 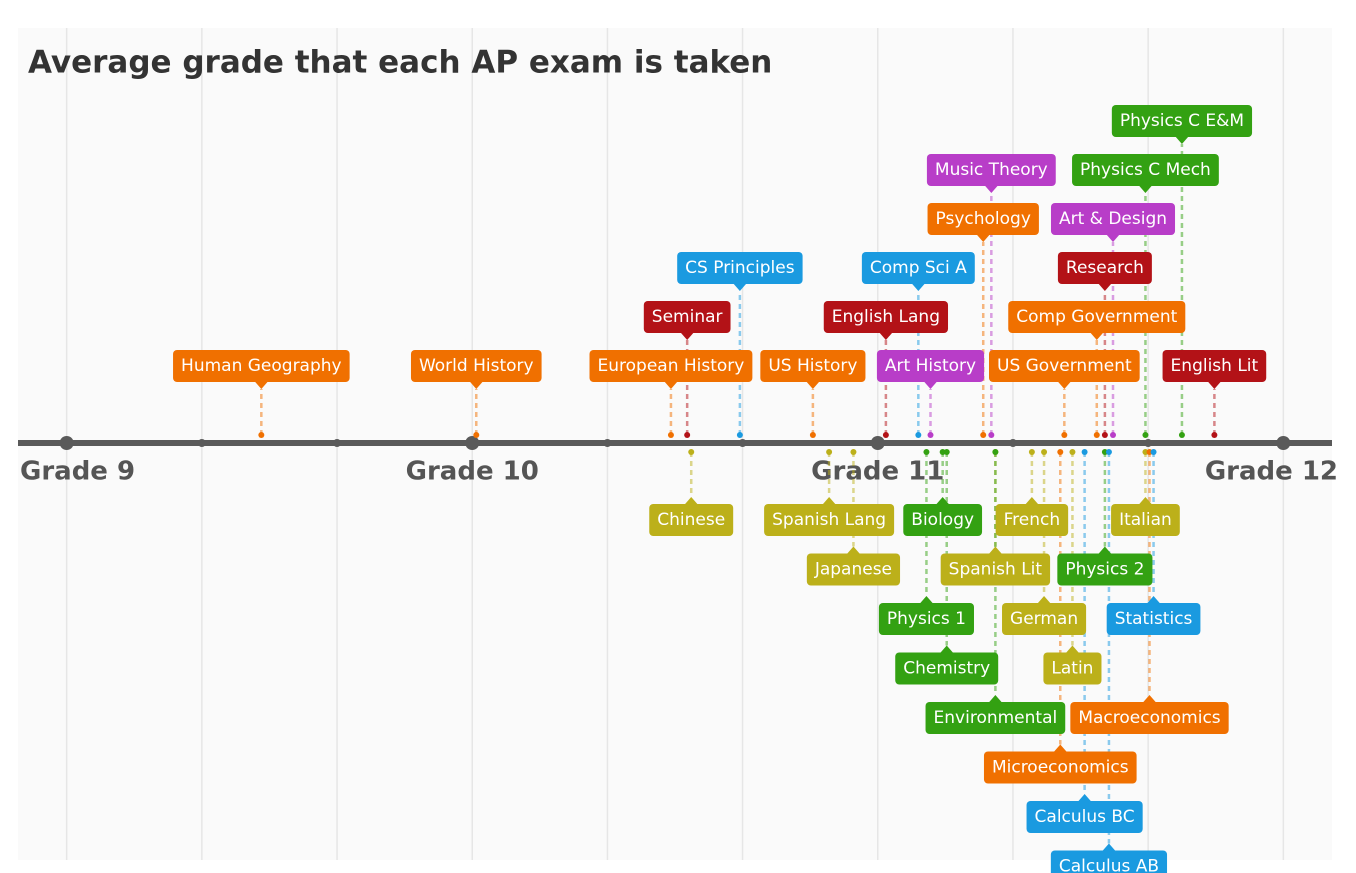 I want to click on x-tick-label: Grade 11, so click(x=877, y=472).